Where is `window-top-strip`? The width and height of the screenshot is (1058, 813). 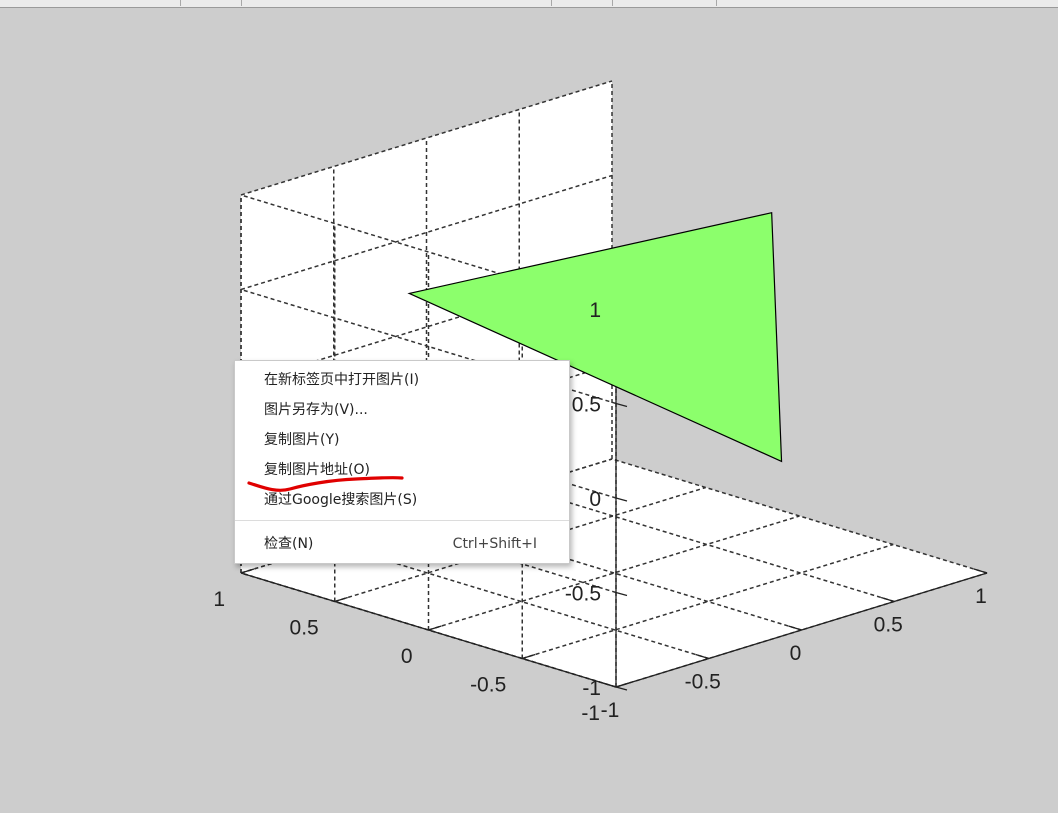 window-top-strip is located at coordinates (529, 4).